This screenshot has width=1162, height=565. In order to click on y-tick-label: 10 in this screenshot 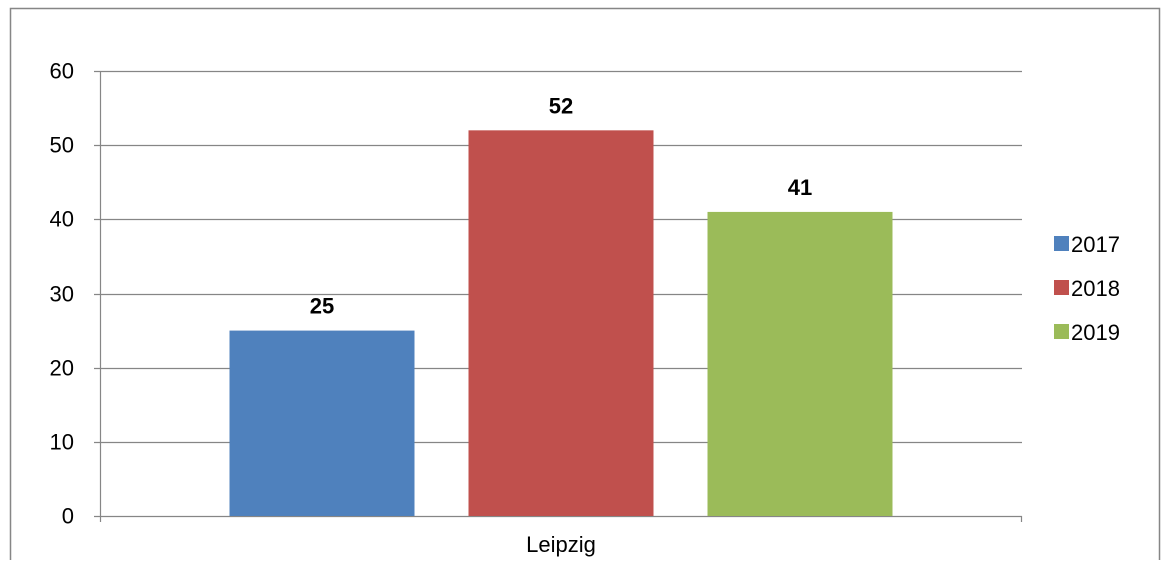, I will do `click(62, 442)`.